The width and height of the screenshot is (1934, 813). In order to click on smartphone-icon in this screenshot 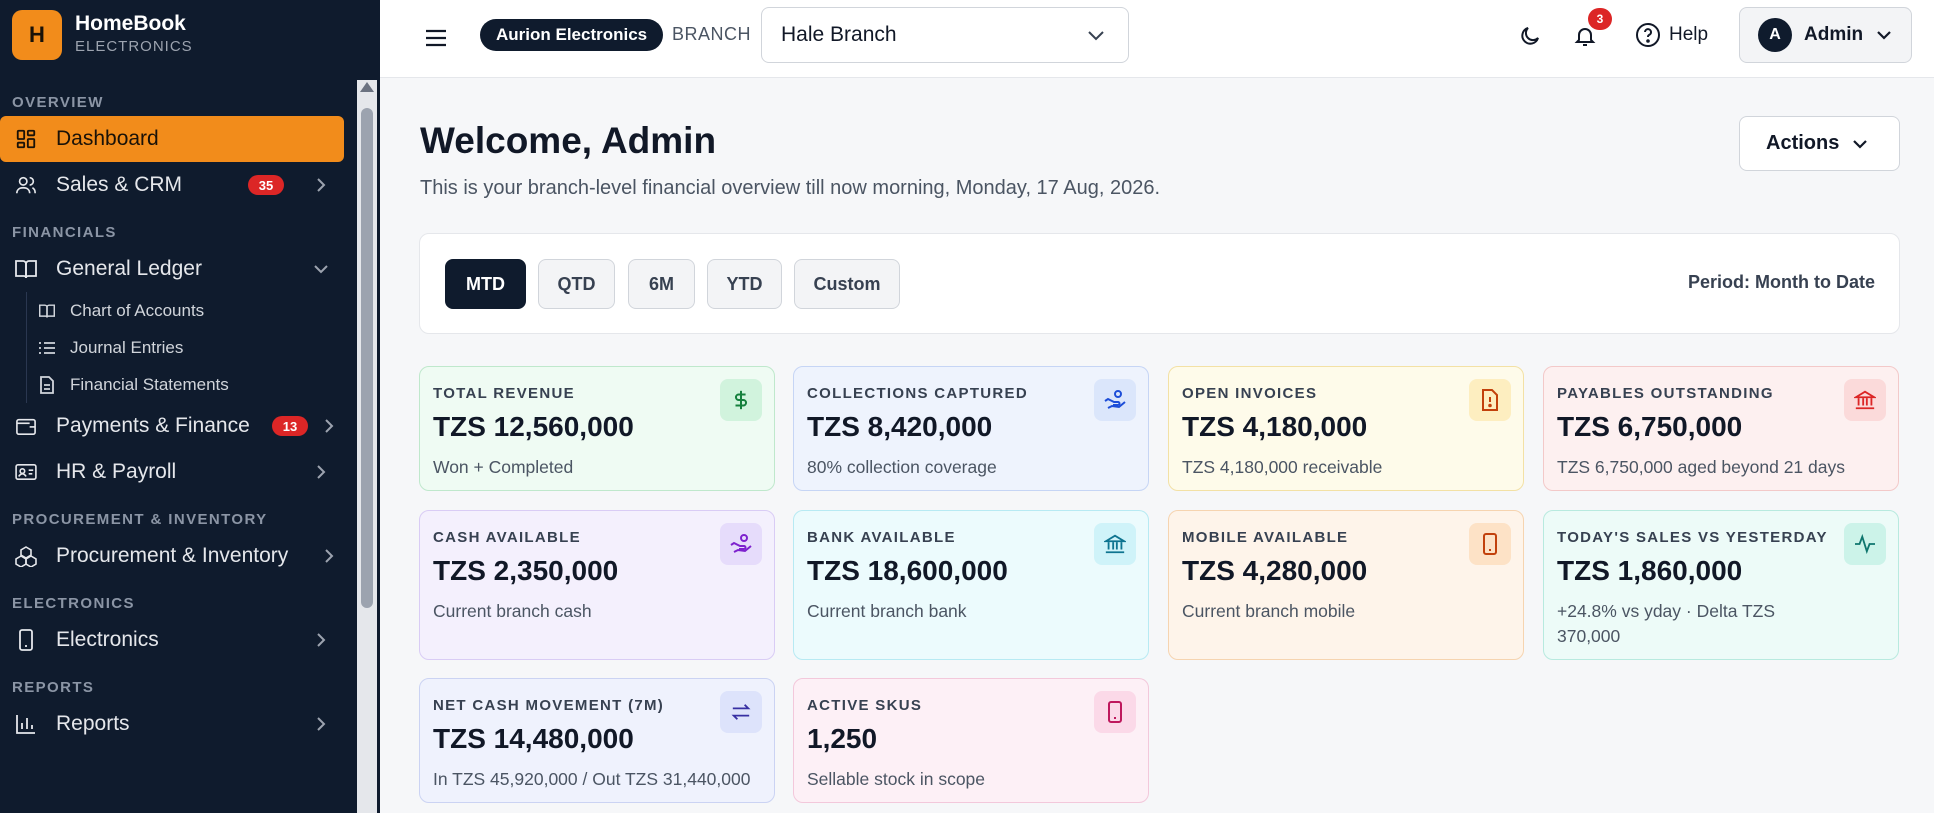, I will do `click(26, 640)`.